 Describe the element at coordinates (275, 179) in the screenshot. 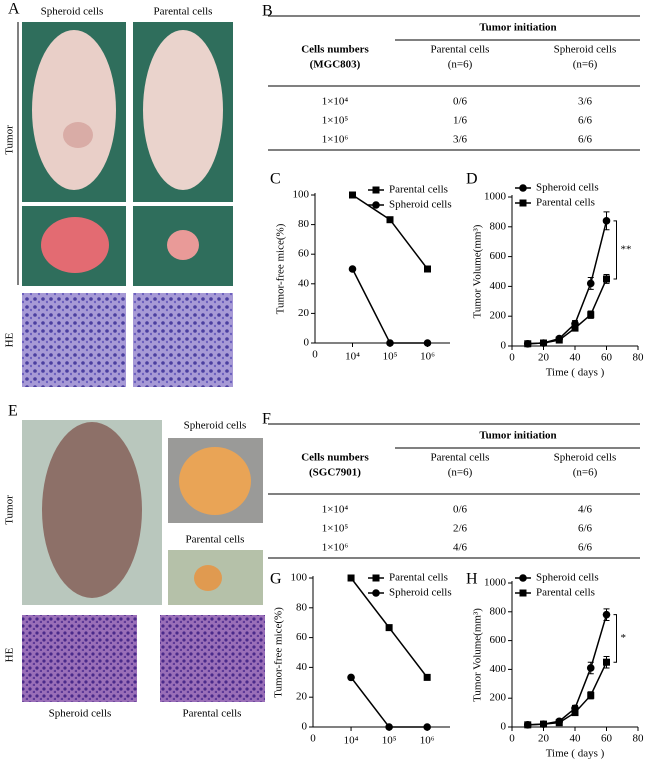

I see `panel-label: C` at that location.